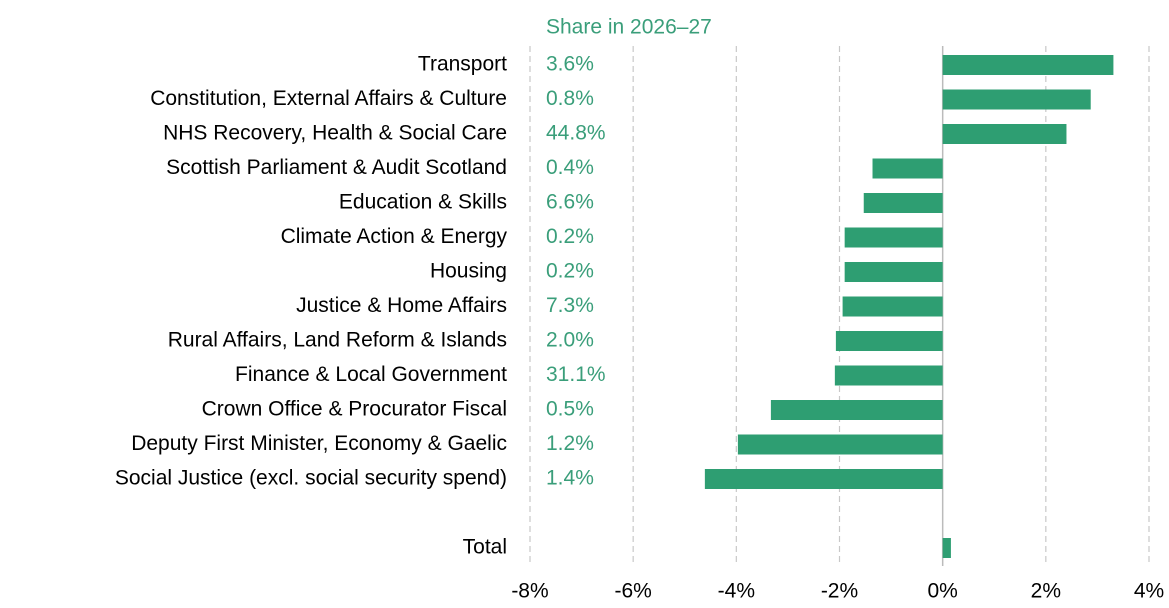 The height and width of the screenshot is (608, 1169). I want to click on share-label: 3.6%, so click(570, 64).